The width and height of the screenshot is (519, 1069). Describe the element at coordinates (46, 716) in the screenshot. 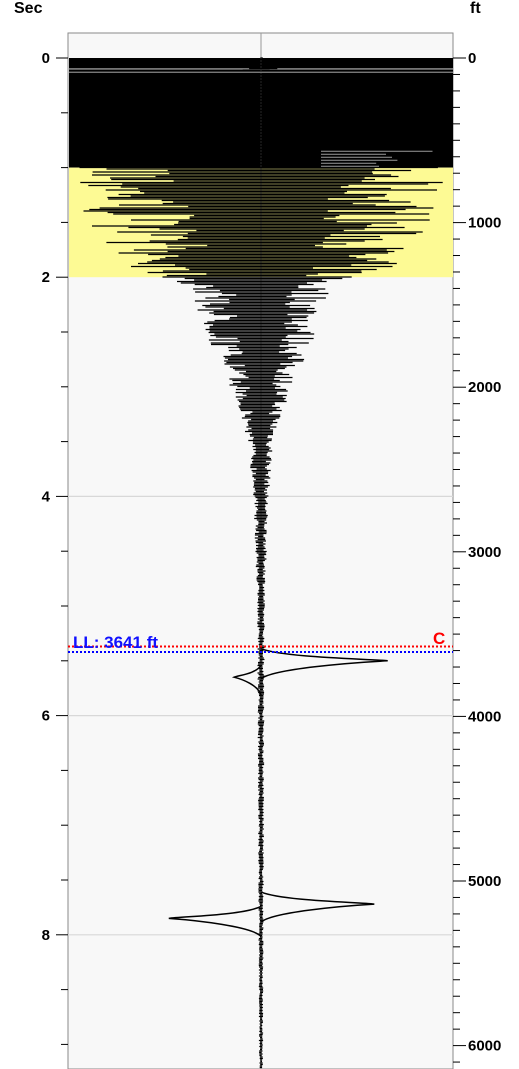

I see `left-tick-label: 6` at that location.